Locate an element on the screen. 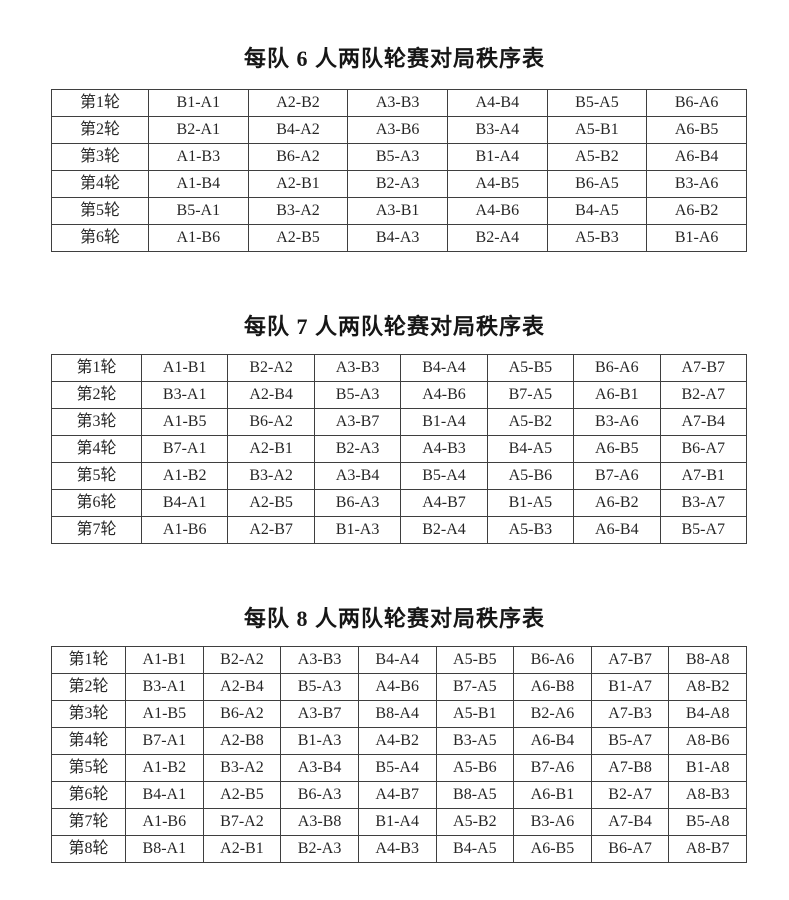 The image size is (789, 900). pairing-cell: B5-A5 is located at coordinates (597, 103).